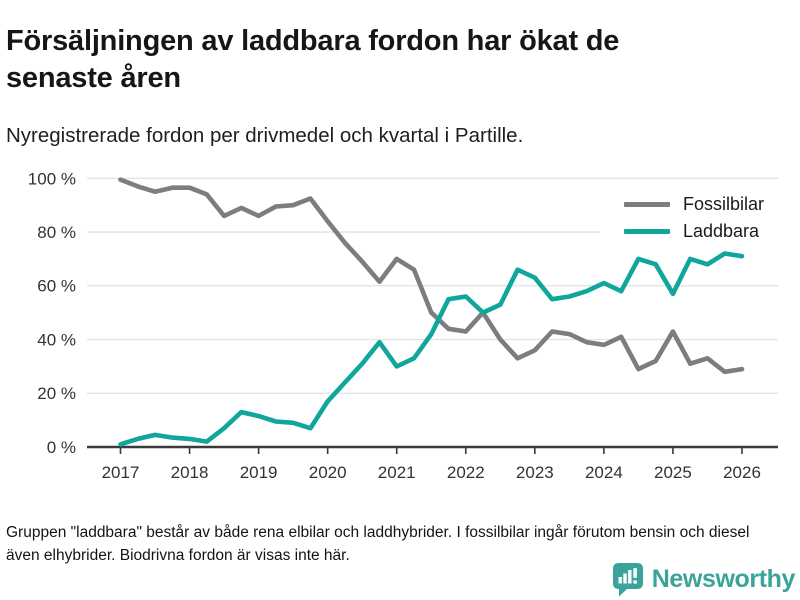  What do you see at coordinates (56, 286) in the screenshot?
I see `y-axis-tick-label: 60 %` at bounding box center [56, 286].